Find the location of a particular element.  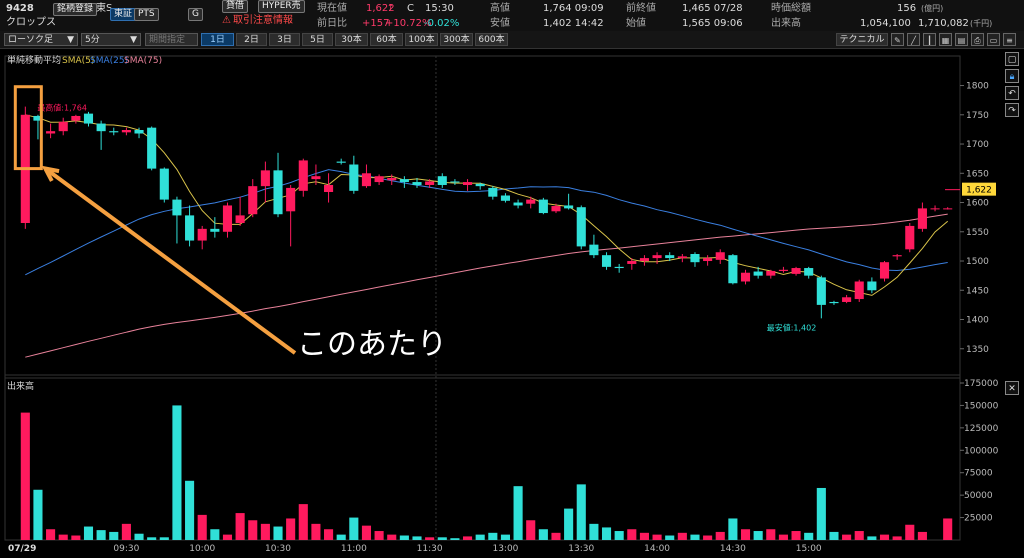

period-2d: 2日 is located at coordinates (251, 39).